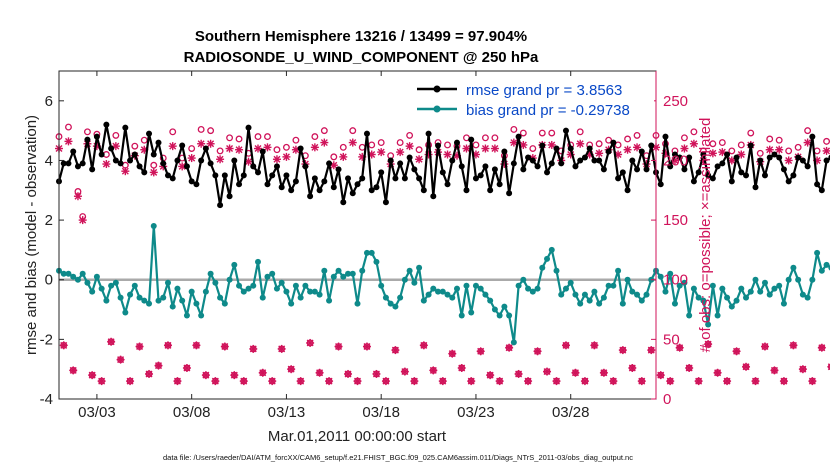  I want to click on y-tick-label-right: 50, so click(671, 339).